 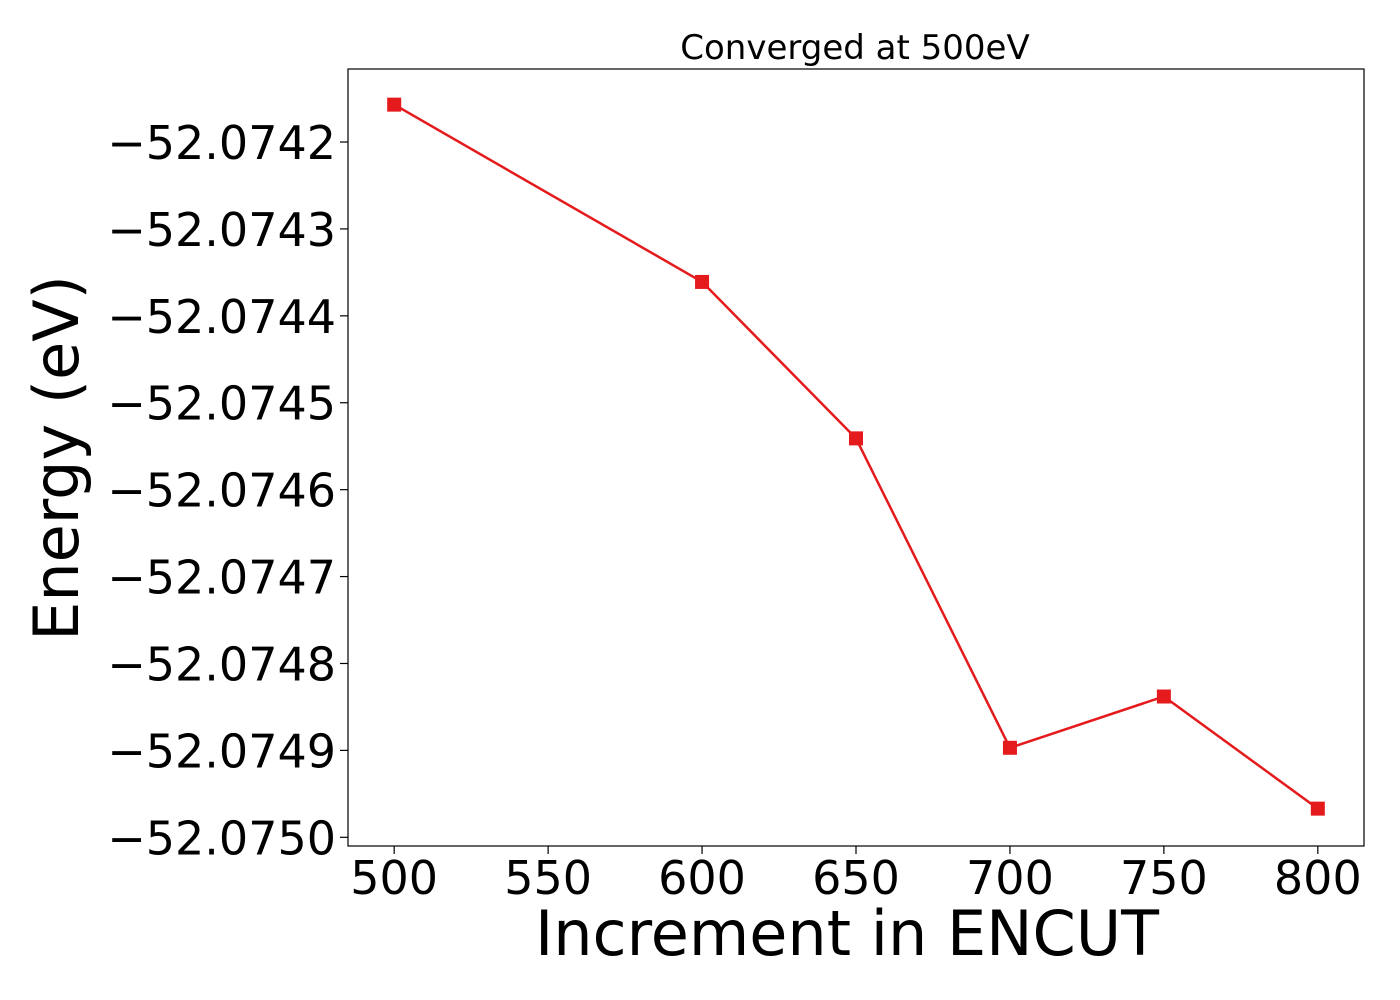 What do you see at coordinates (856, 878) in the screenshot?
I see `x-tick-label: 650` at bounding box center [856, 878].